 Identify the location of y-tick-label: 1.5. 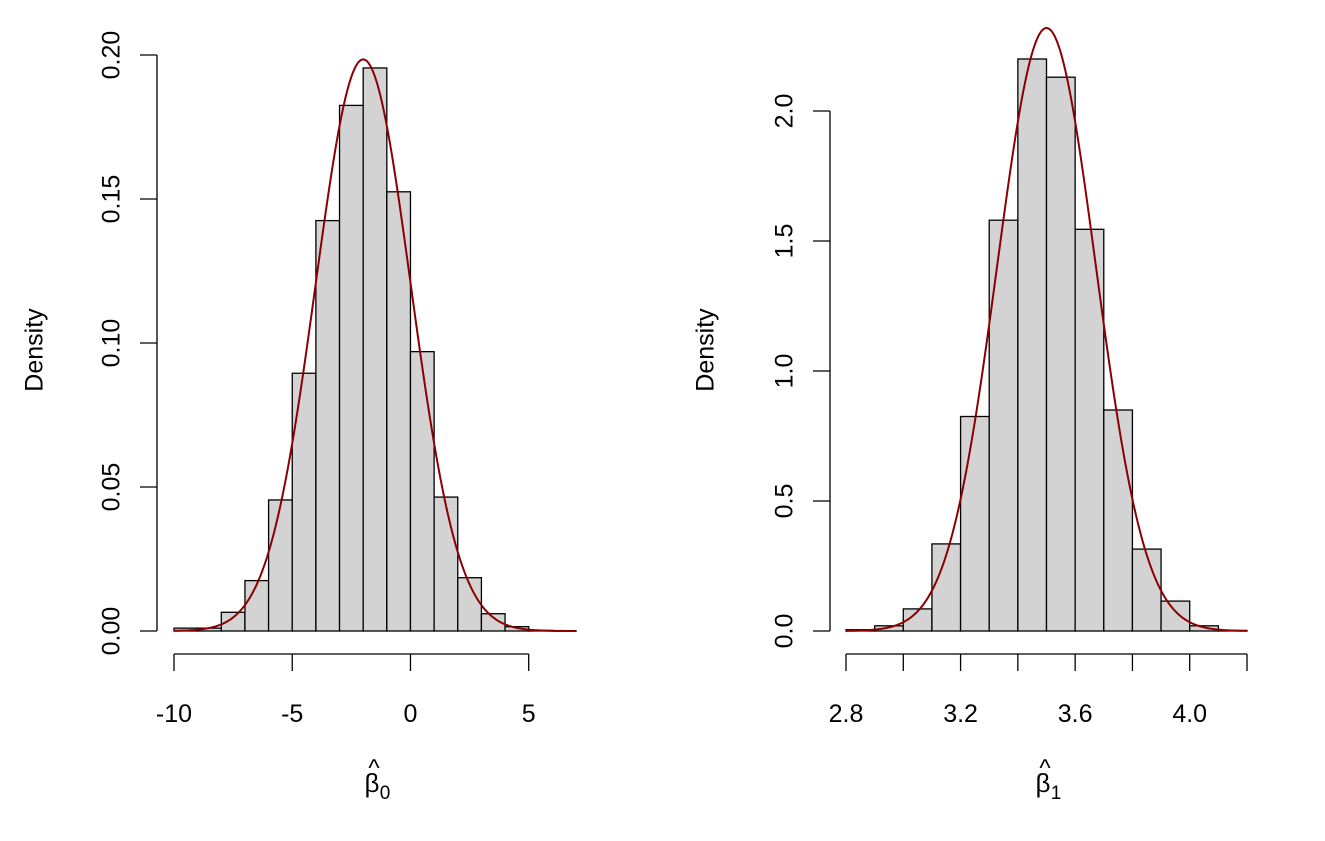
(785, 241).